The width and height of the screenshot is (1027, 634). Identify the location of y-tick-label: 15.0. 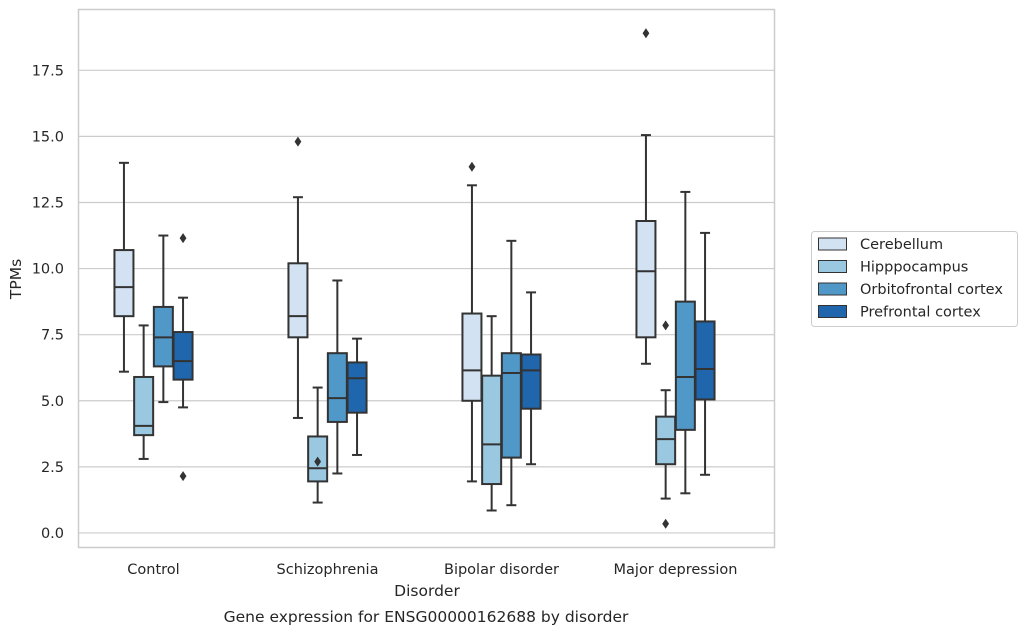
(48, 137).